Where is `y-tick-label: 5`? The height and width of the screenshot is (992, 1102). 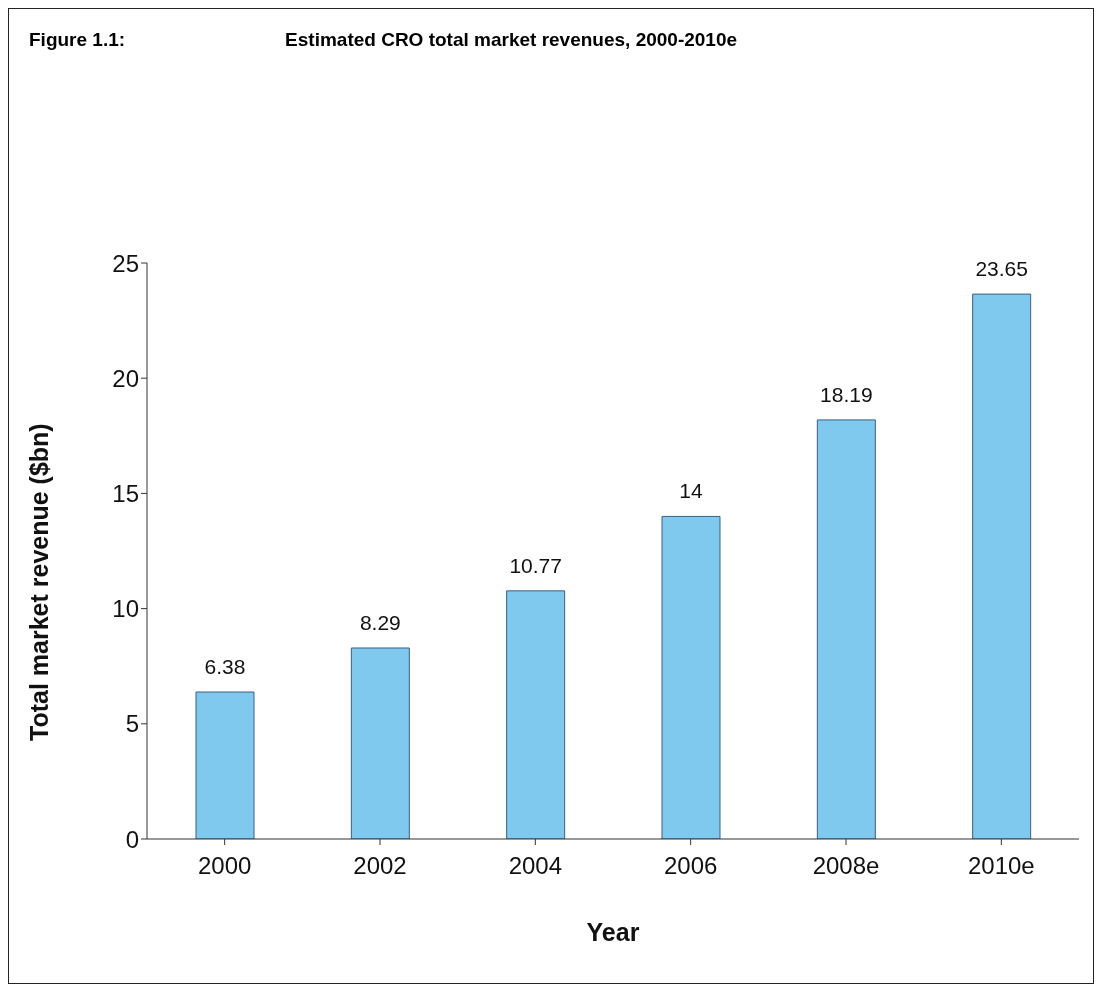
y-tick-label: 5 is located at coordinates (132, 724).